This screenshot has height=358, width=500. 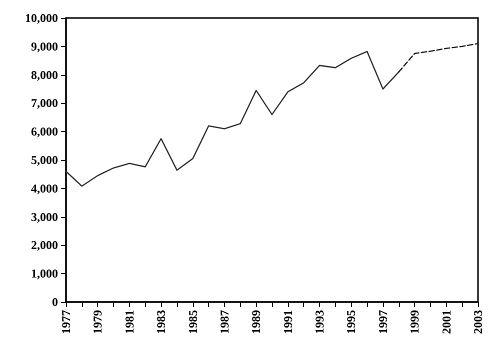 I want to click on x-tick-label: 1997, so click(x=383, y=322).